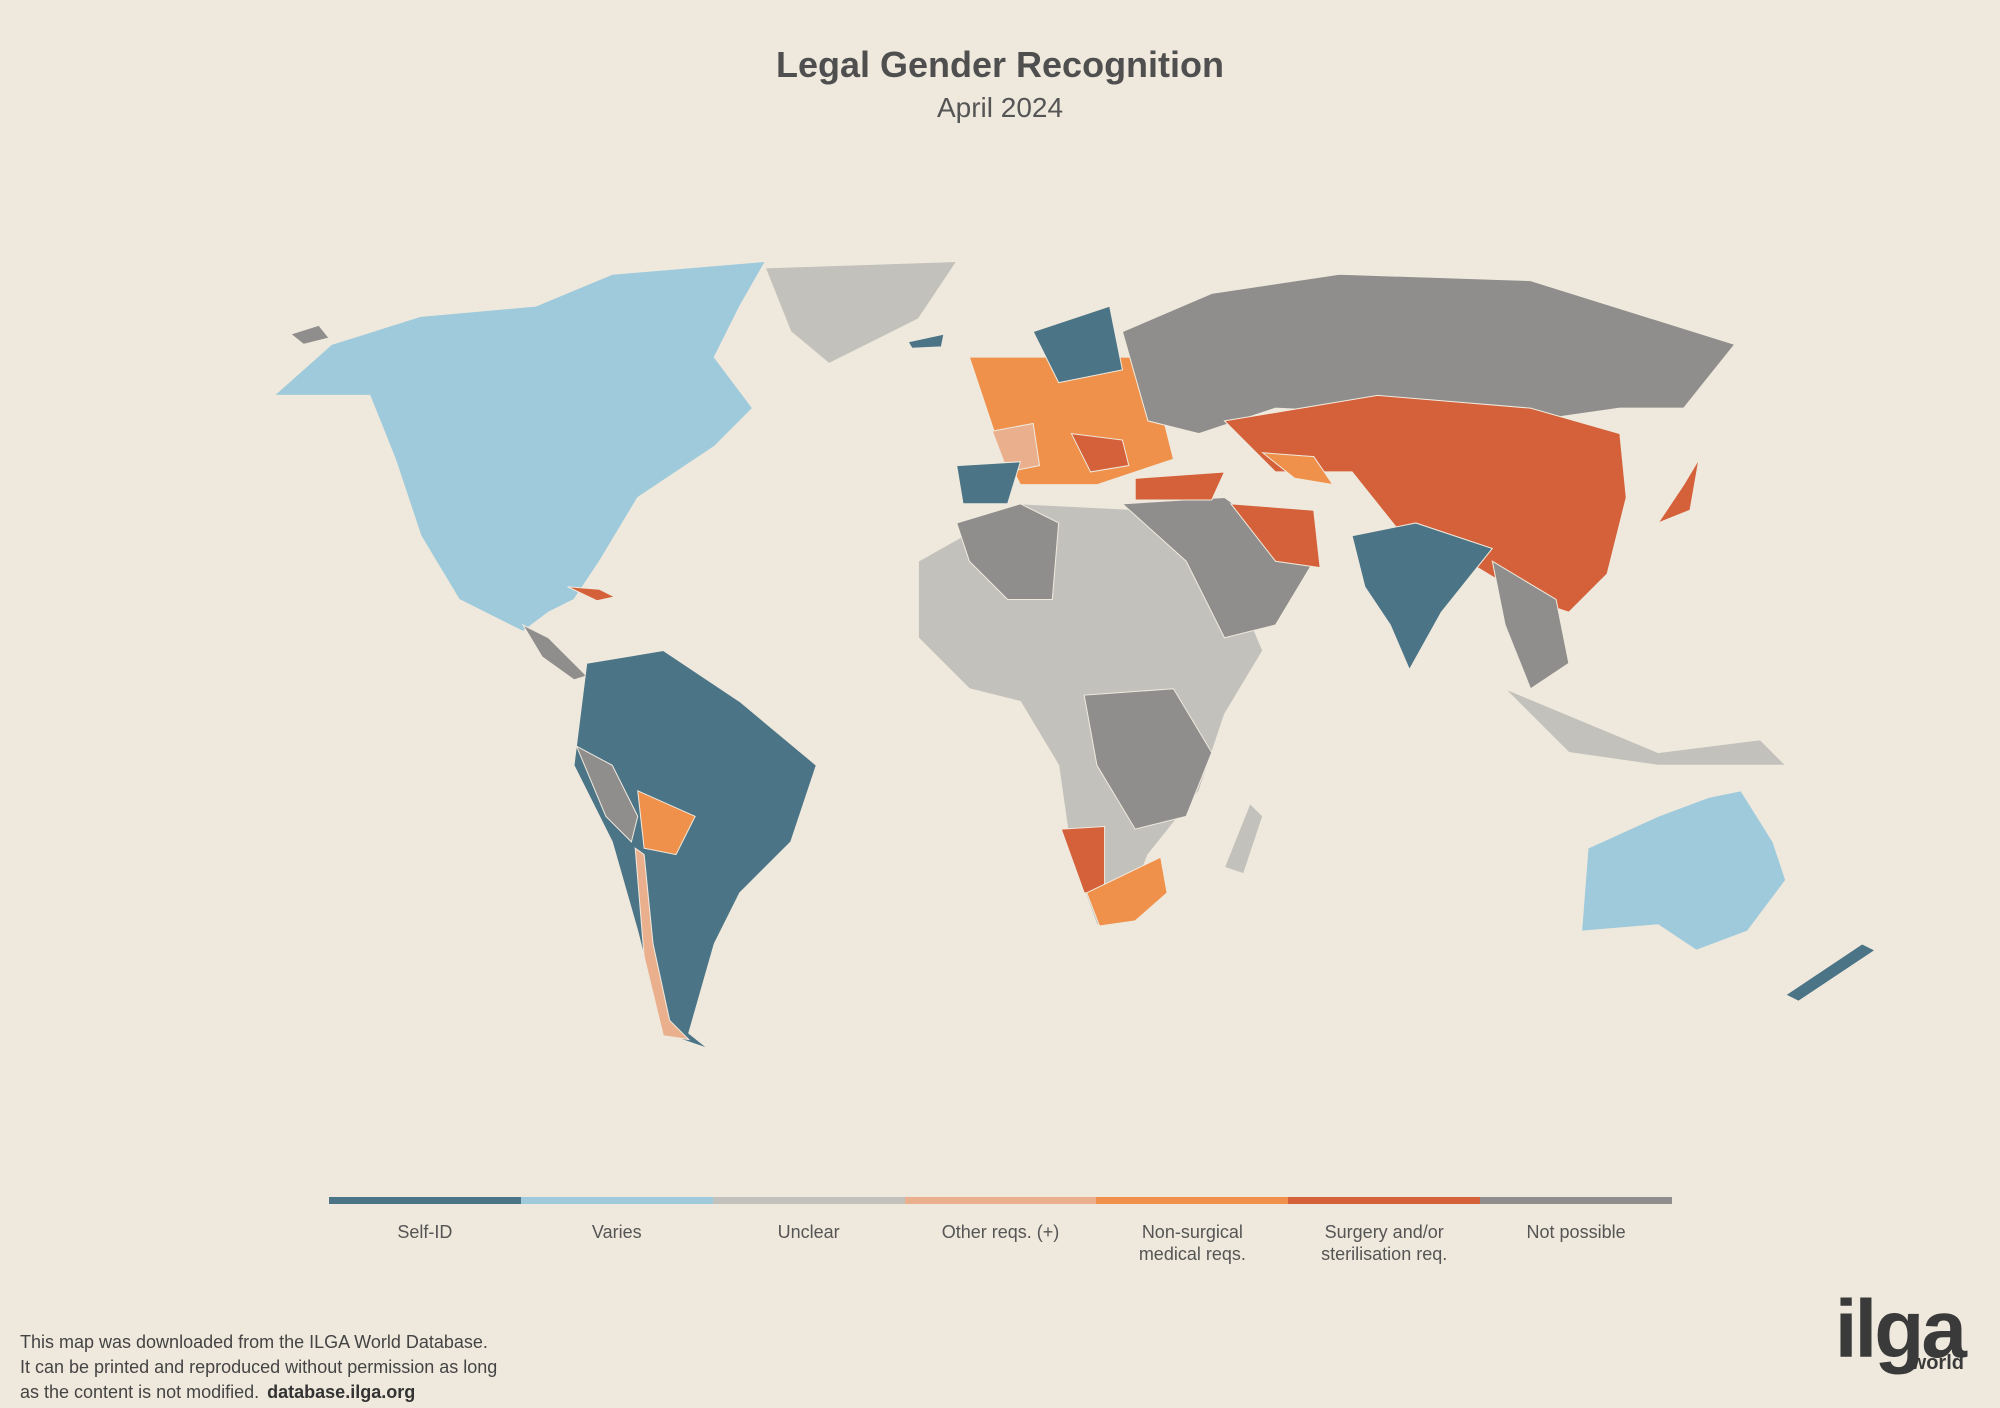 This screenshot has width=2000, height=1408. What do you see at coordinates (1428, 354) in the screenshot?
I see `russia` at bounding box center [1428, 354].